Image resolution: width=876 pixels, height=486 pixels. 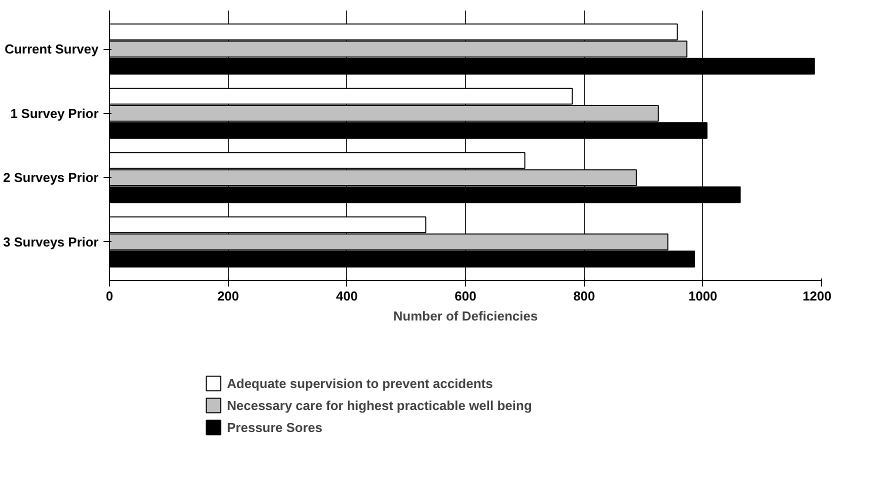 What do you see at coordinates (465, 296) in the screenshot?
I see `x-tick-label: 600` at bounding box center [465, 296].